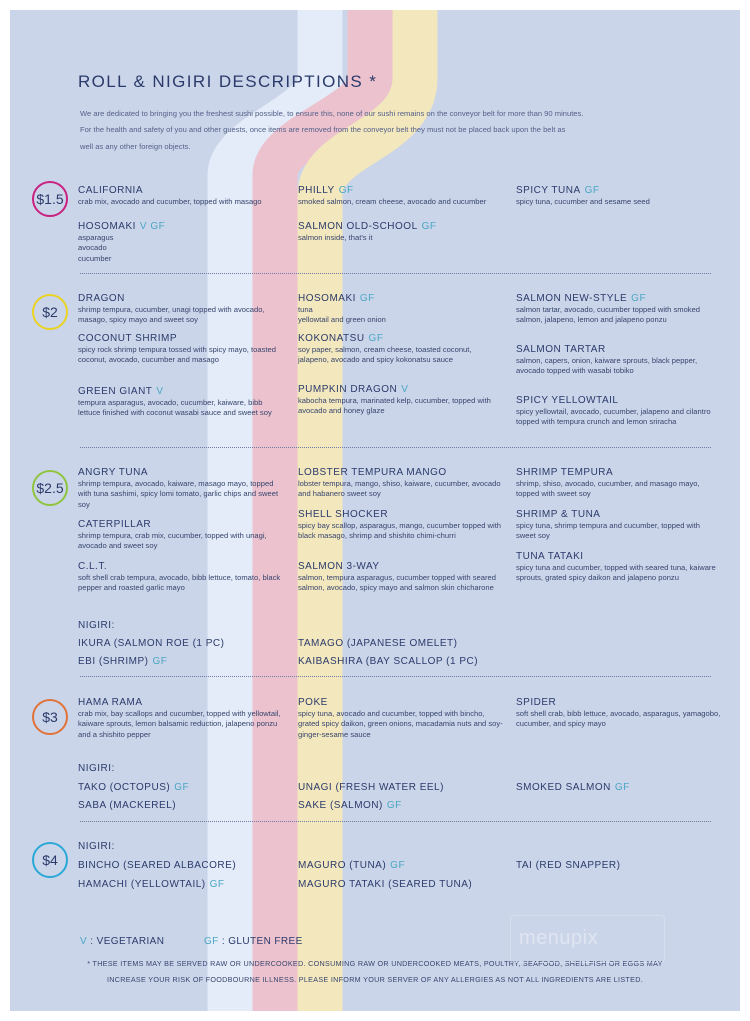 The height and width of the screenshot is (1021, 750). I want to click on nigiri-item: SAKE (SALMON) GF, so click(400, 806).